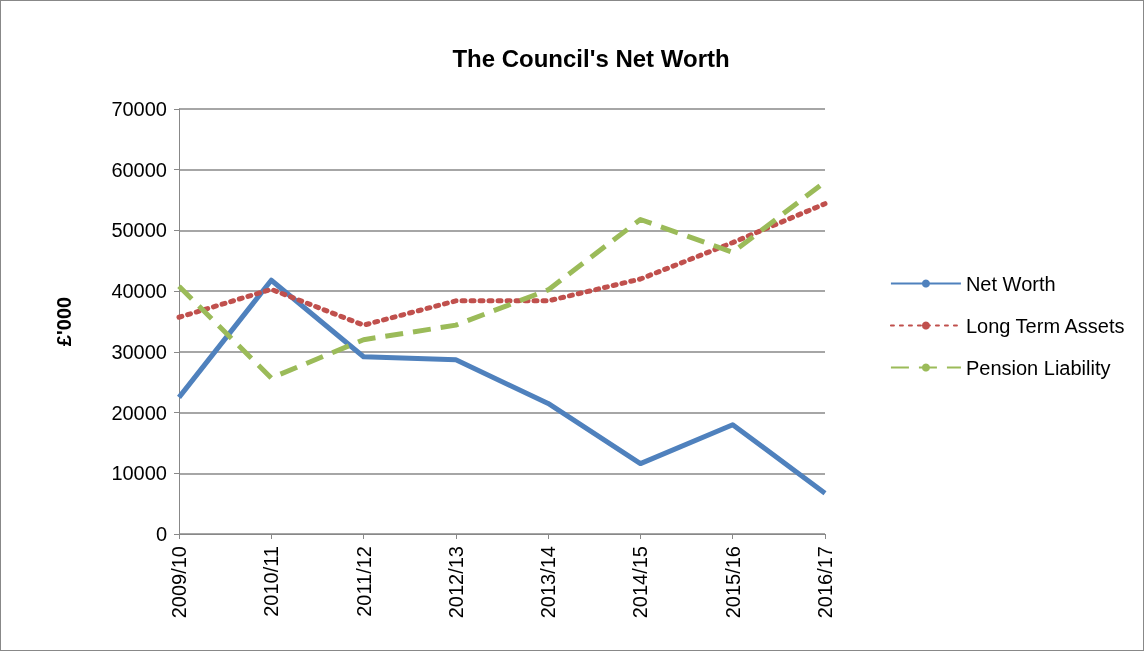 The width and height of the screenshot is (1144, 651). I want to click on y-axis-title: £'000, so click(64, 321).